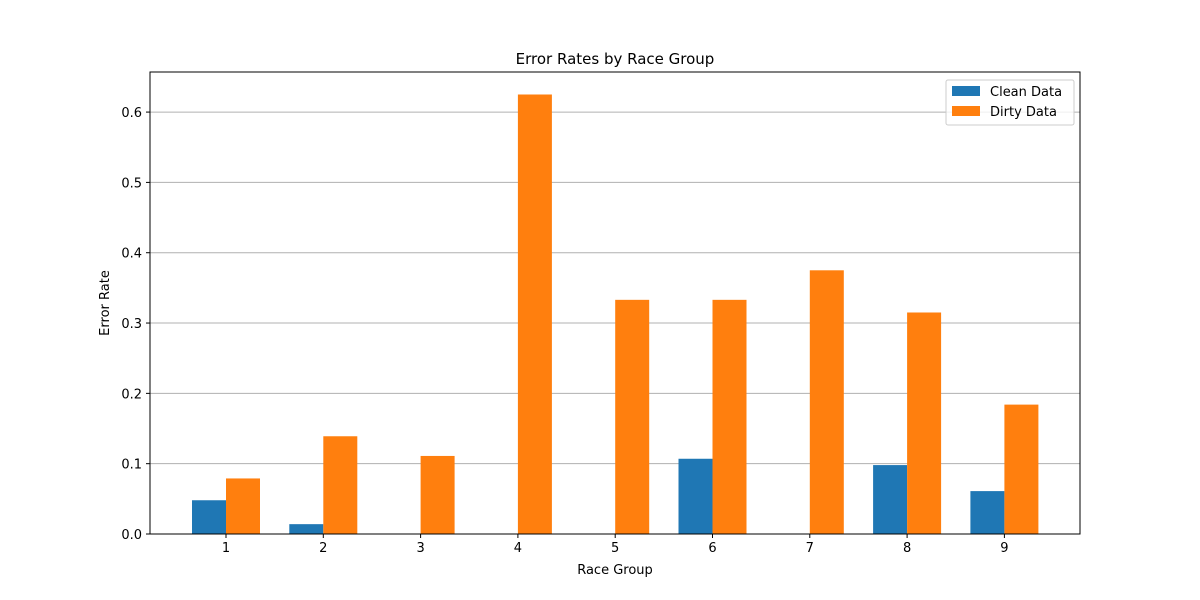  I want to click on x-tick-label: 8, so click(907, 548).